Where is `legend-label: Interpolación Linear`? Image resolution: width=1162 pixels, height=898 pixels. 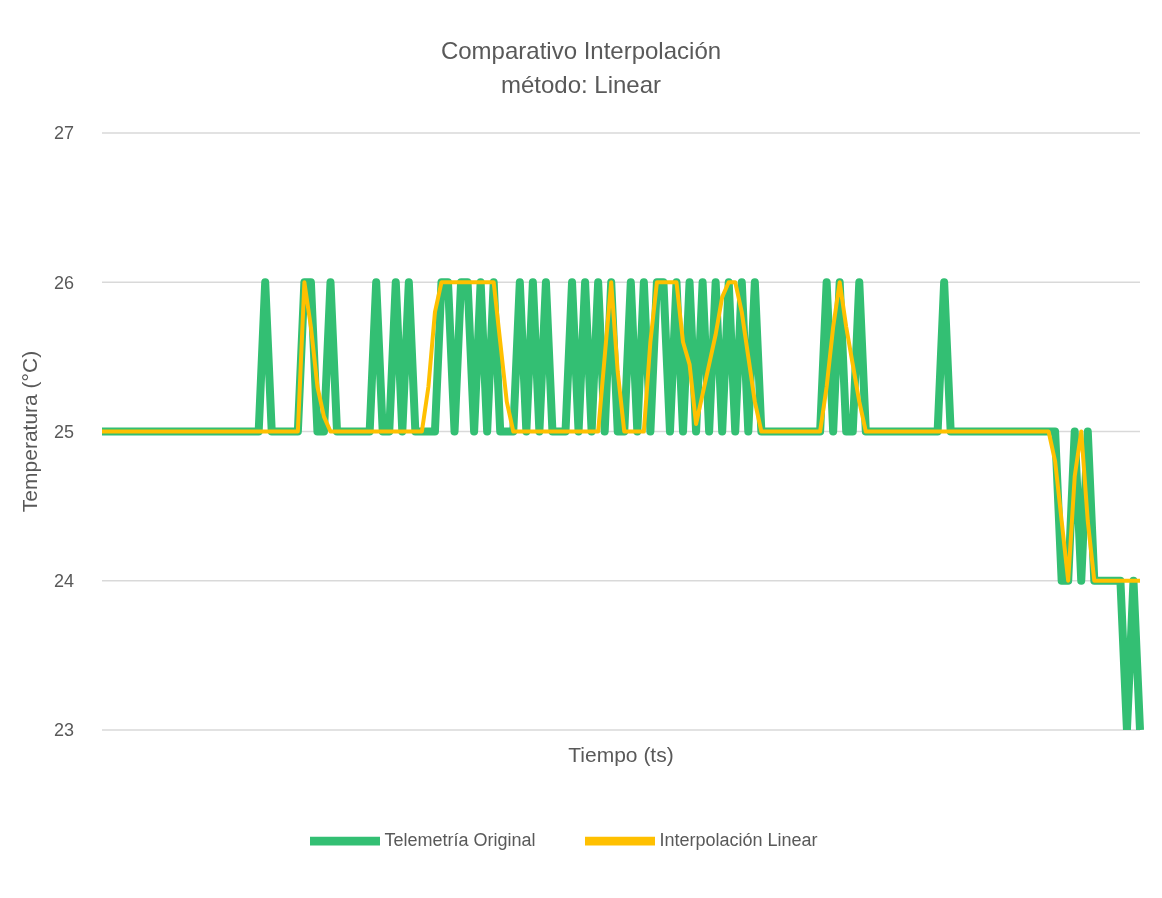
legend-label: Interpolación Linear is located at coordinates (738, 839).